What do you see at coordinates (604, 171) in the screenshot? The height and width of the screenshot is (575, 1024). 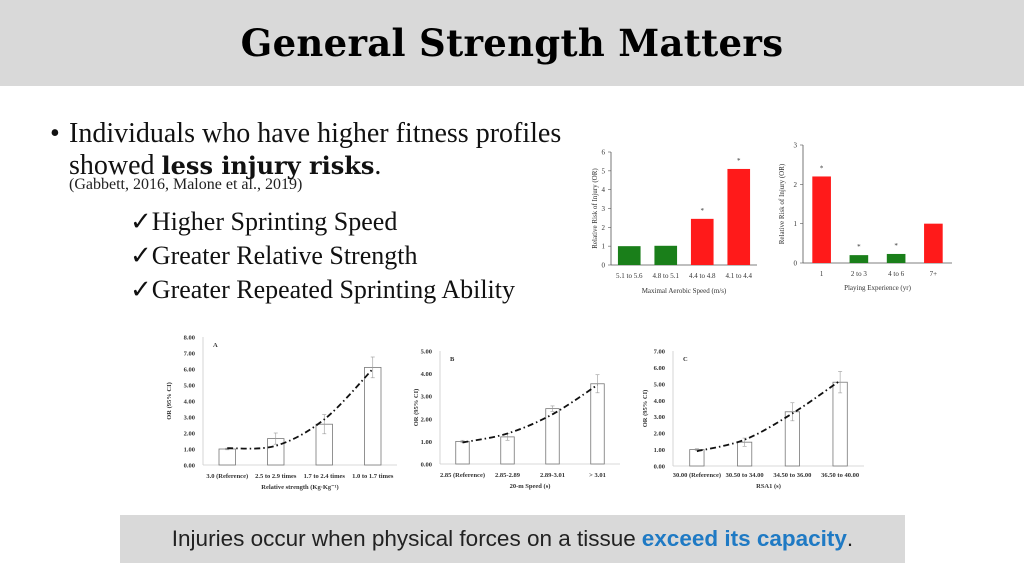 I see `y-tick-label: 5` at bounding box center [604, 171].